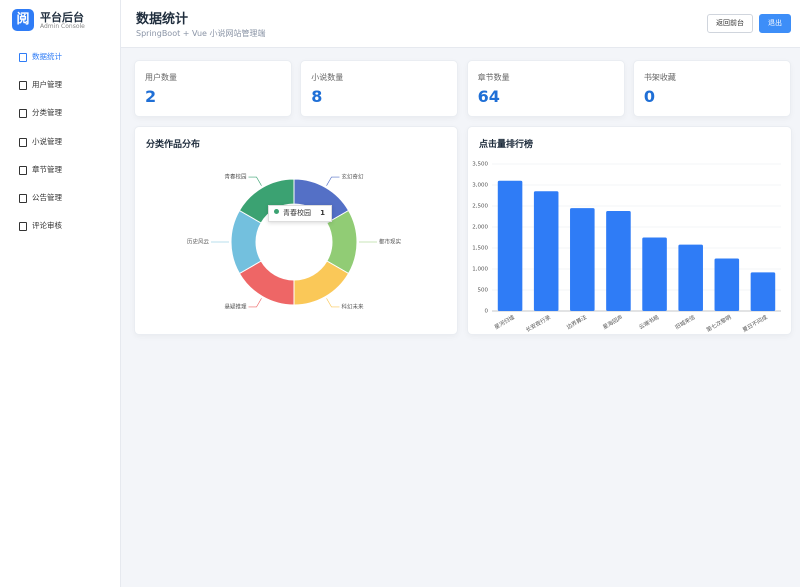 The width and height of the screenshot is (800, 587). I want to click on stat-value: 2, so click(151, 96).